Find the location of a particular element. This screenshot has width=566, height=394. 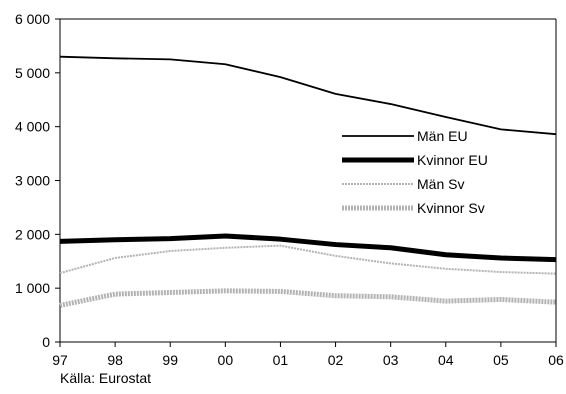

x-tick-label: 06 is located at coordinates (556, 360).